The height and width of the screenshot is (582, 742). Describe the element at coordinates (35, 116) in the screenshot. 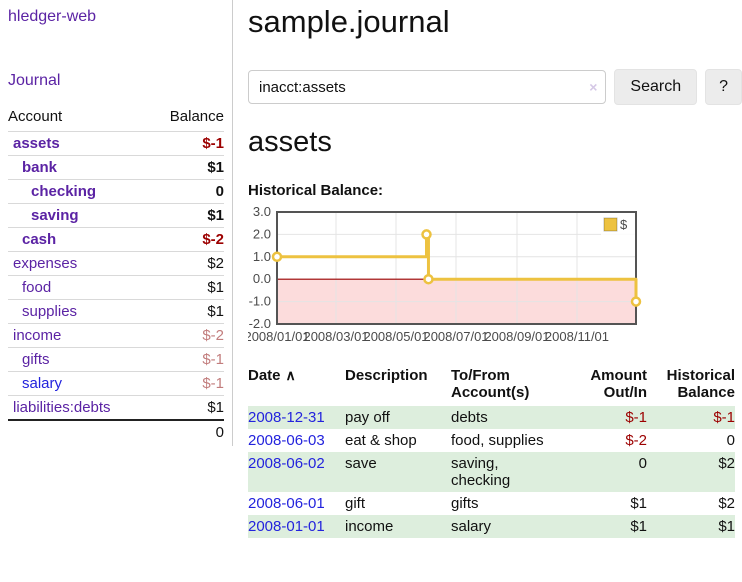

I see `accounts-col-account: Account` at that location.